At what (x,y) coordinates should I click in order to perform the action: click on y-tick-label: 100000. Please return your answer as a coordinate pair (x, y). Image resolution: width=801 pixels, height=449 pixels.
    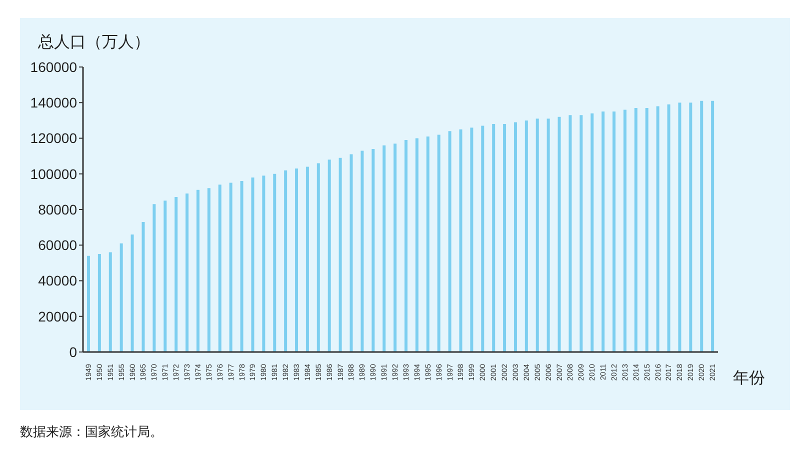
    Looking at the image, I should click on (54, 174).